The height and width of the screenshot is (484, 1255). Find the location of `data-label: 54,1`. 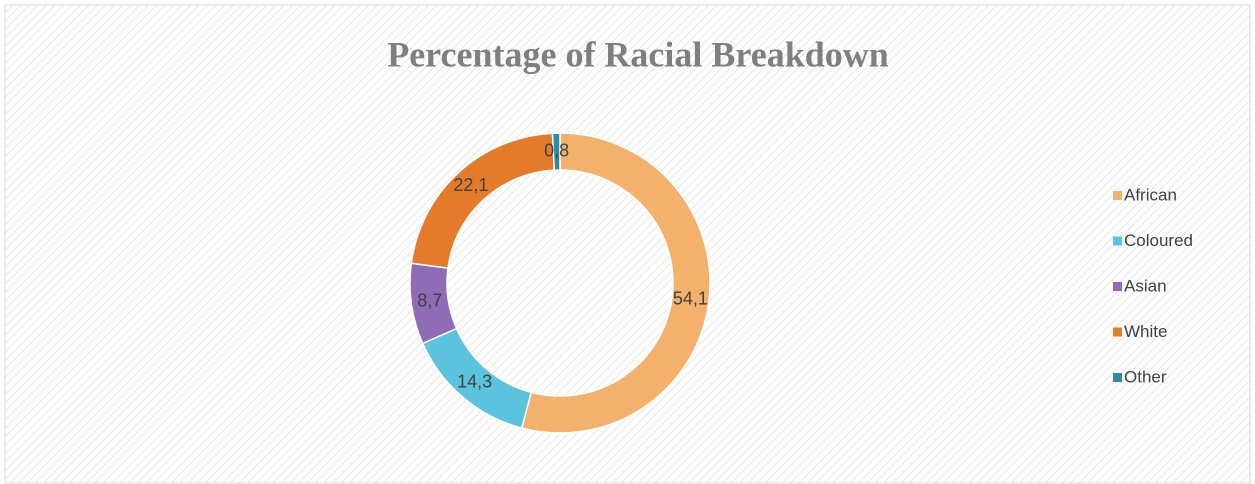

data-label: 54,1 is located at coordinates (690, 299).